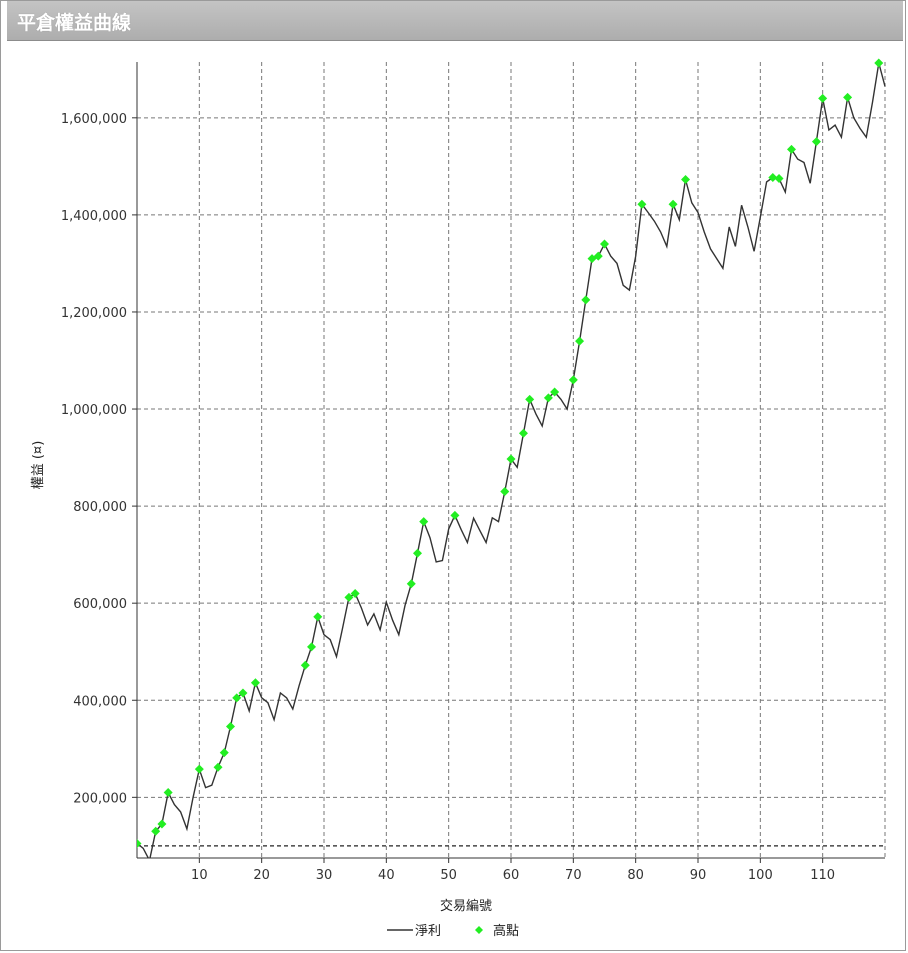  What do you see at coordinates (100, 798) in the screenshot?
I see `y-tick-label: 200,000` at bounding box center [100, 798].